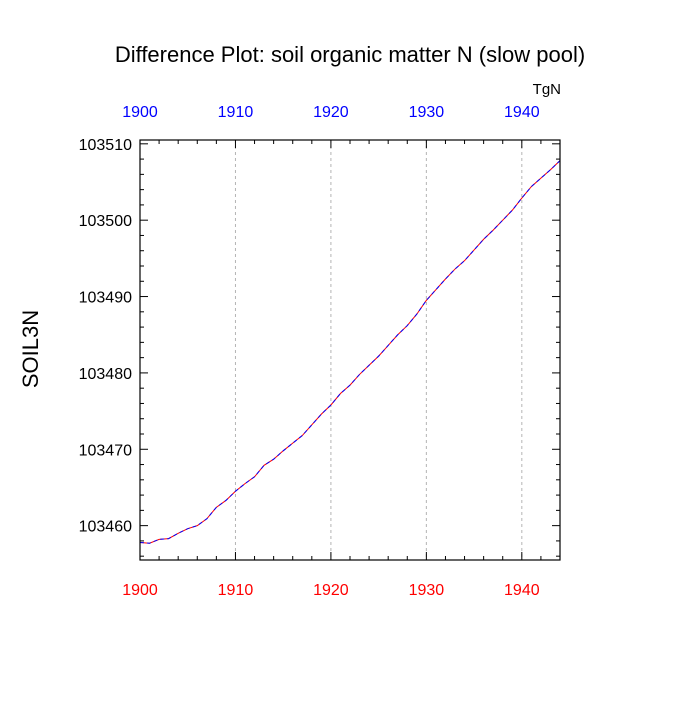 The width and height of the screenshot is (700, 705). What do you see at coordinates (105, 450) in the screenshot?
I see `y-tick-label: 103470` at bounding box center [105, 450].